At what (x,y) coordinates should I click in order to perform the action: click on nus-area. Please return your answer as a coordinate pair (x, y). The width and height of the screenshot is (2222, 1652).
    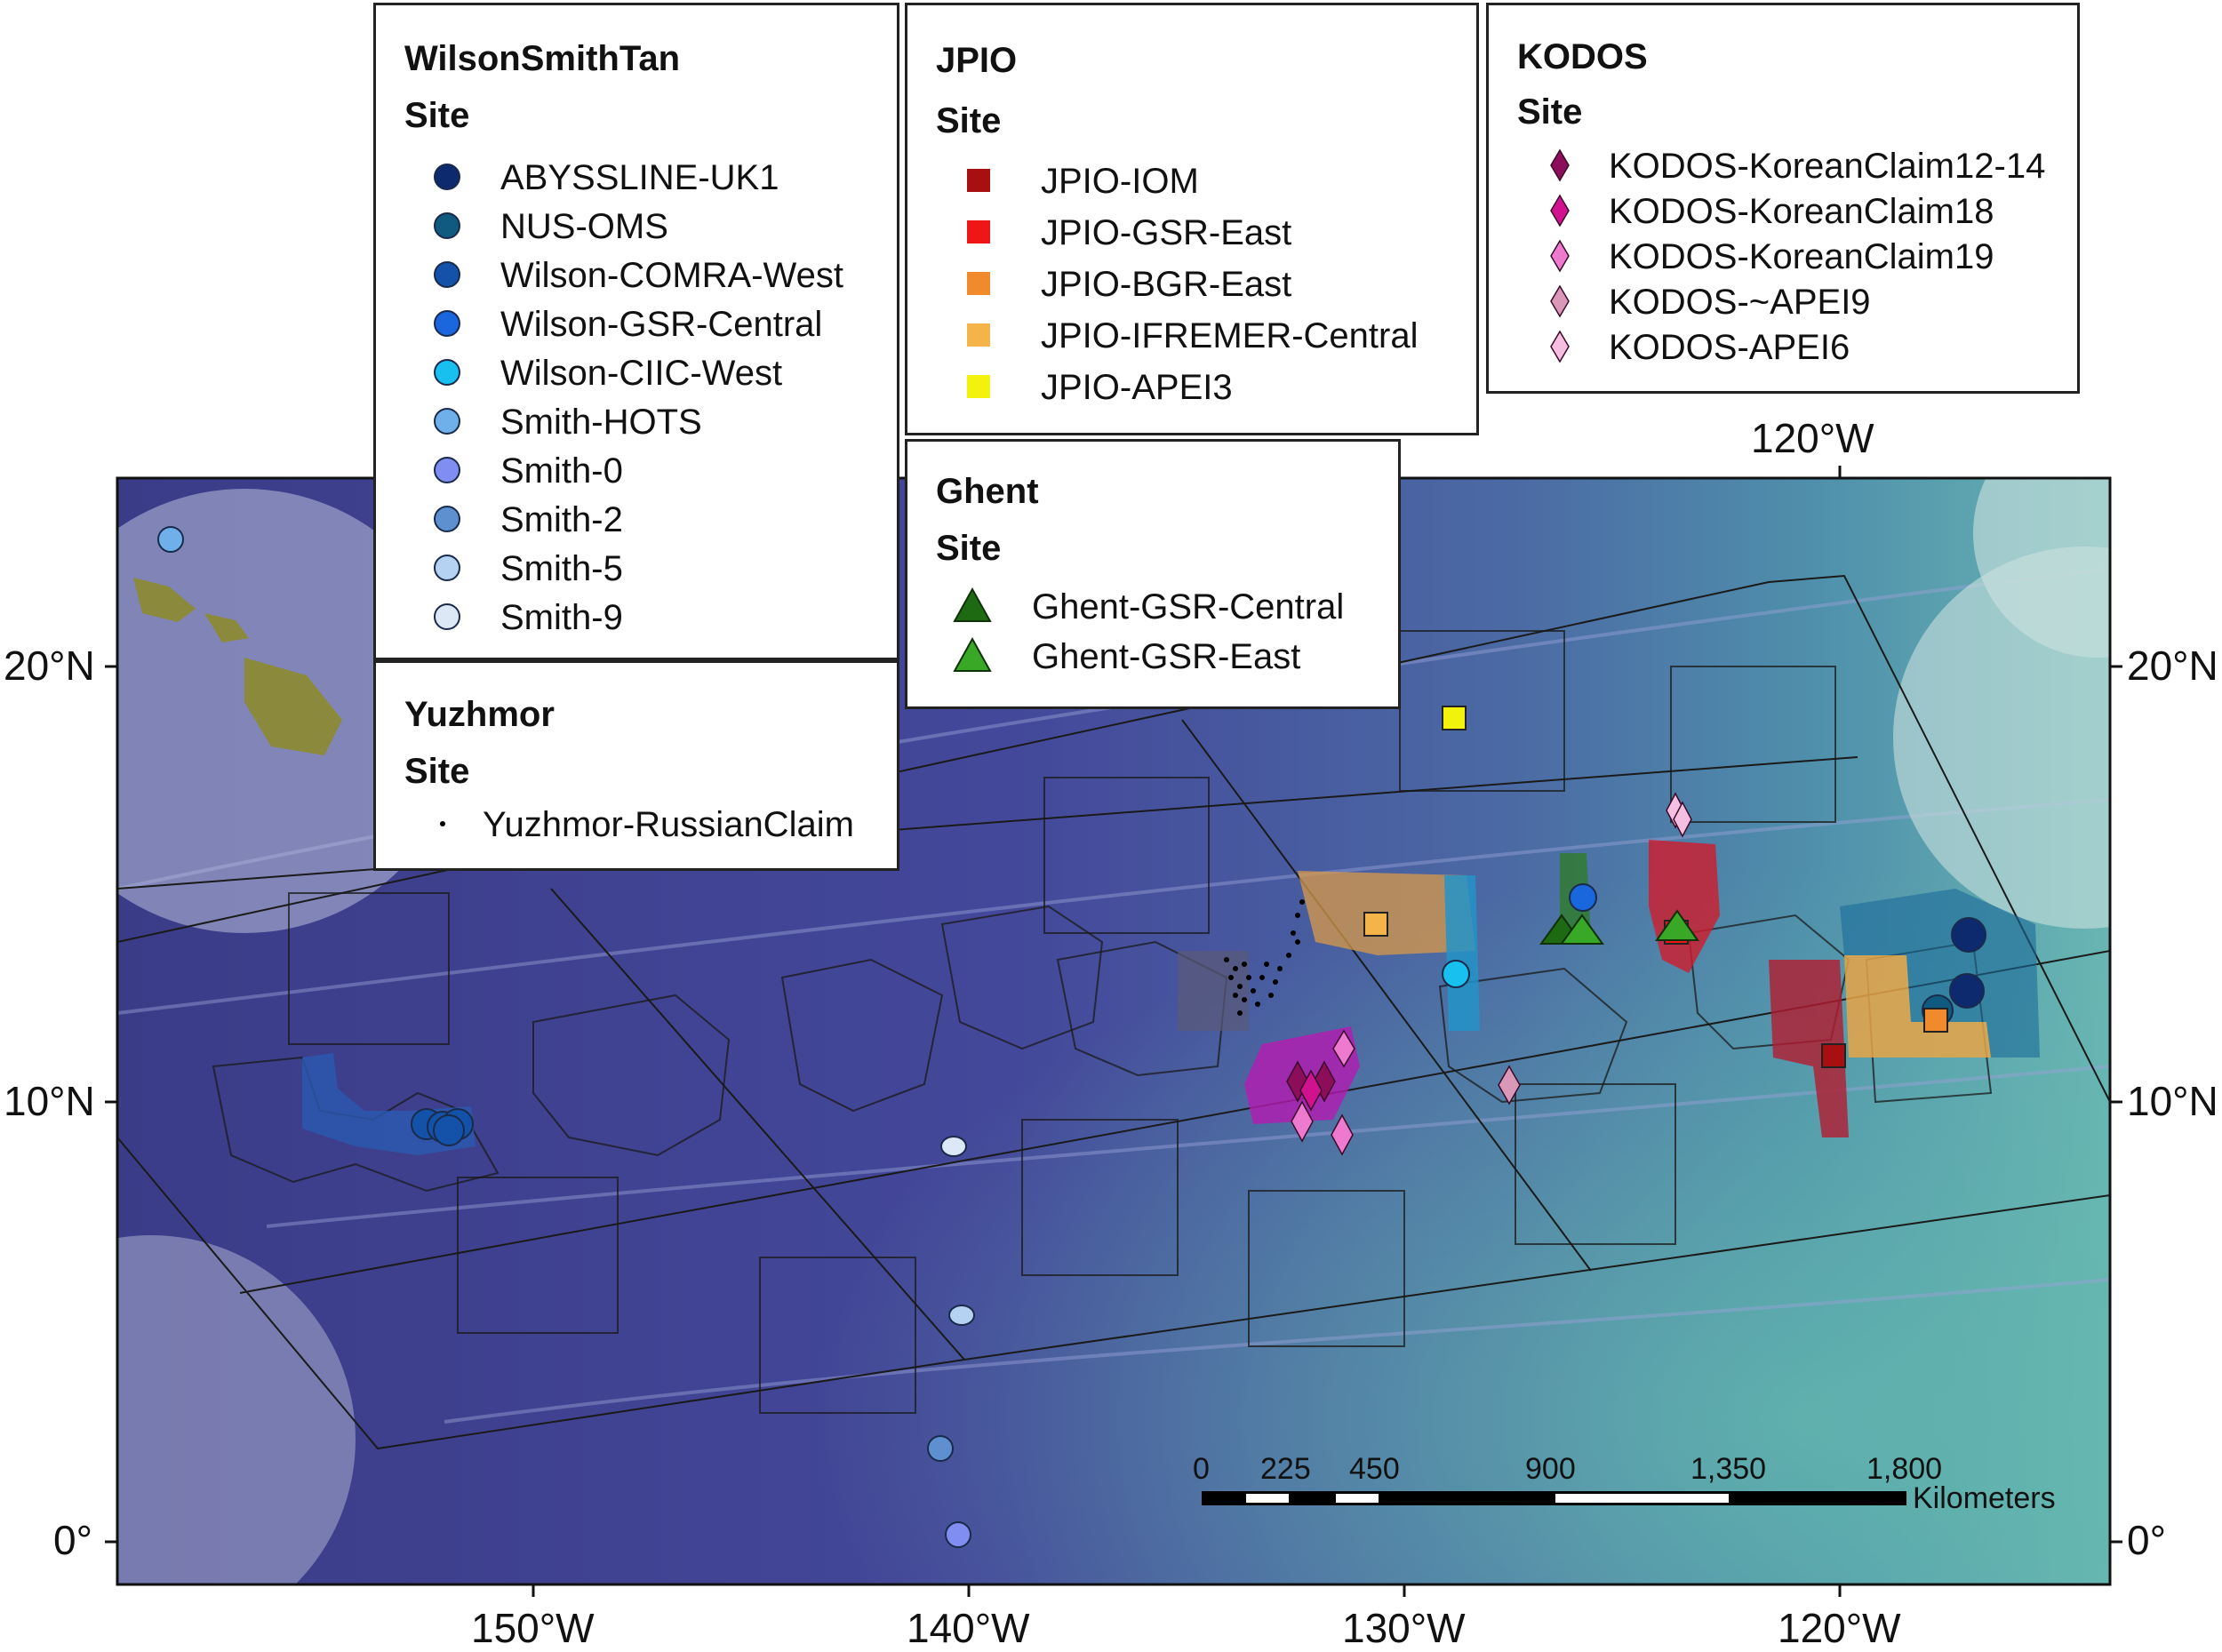
    Looking at the image, I should click on (1940, 973).